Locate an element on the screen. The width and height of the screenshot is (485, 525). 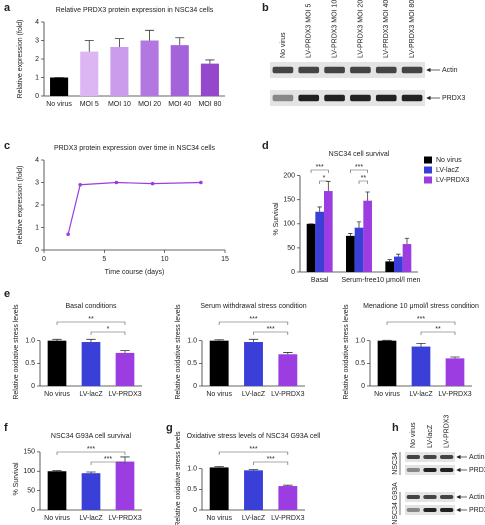
panel-letter: b is located at coordinates (265, 8).